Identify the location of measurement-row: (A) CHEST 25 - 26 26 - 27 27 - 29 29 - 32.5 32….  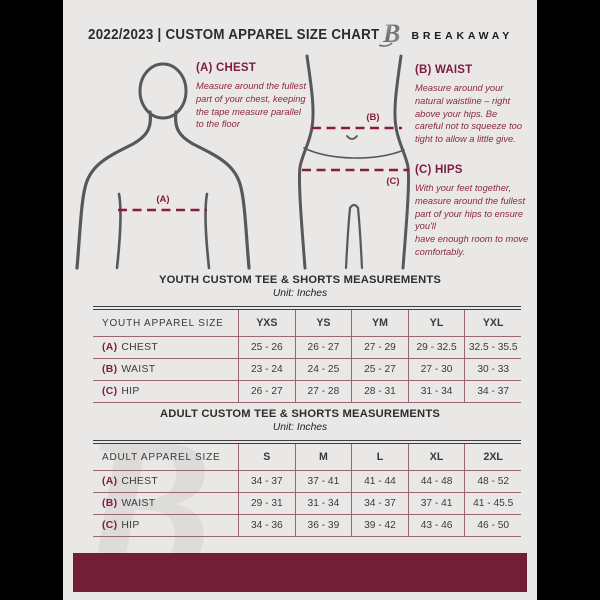
(307, 347).